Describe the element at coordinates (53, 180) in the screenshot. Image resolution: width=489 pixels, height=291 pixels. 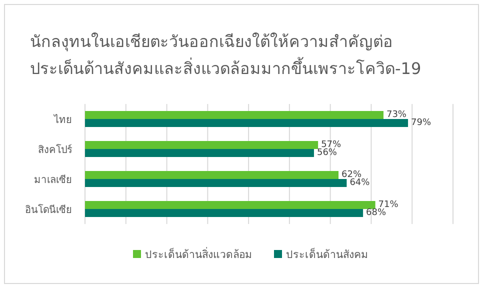
I see `y-tick-label: มาเลเซีย` at that location.